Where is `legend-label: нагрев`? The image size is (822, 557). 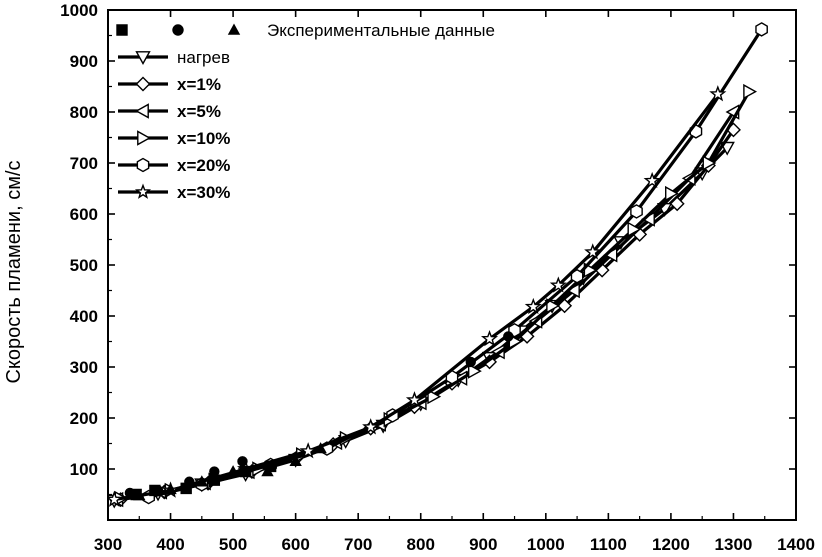 legend-label: нагрев is located at coordinates (203, 57).